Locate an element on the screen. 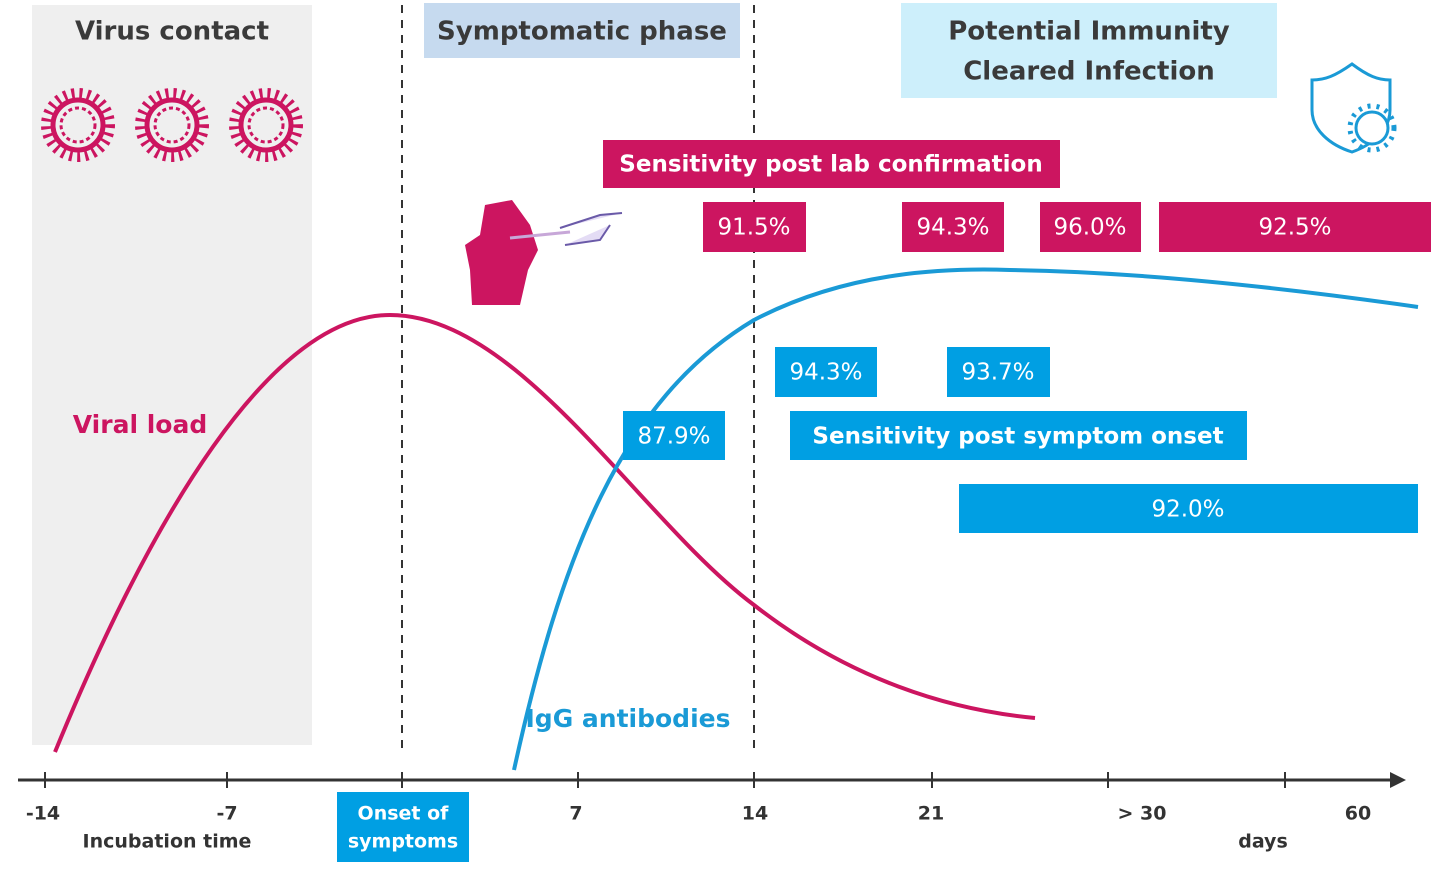 The width and height of the screenshot is (1431, 869). tick-label: 21 is located at coordinates (931, 814).